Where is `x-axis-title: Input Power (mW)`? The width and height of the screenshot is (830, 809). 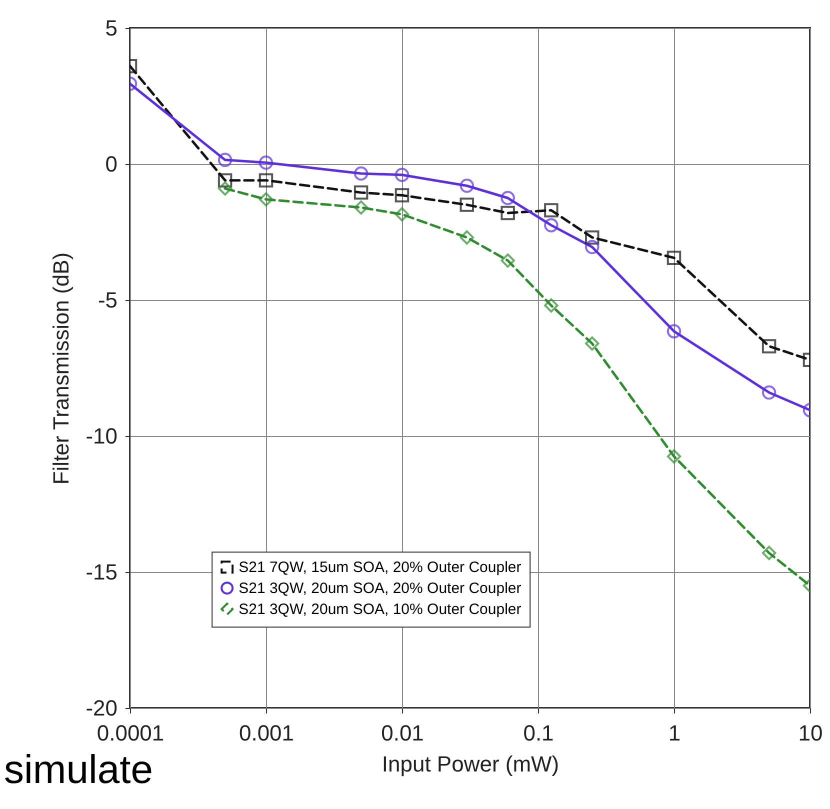 x-axis-title: Input Power (mW) is located at coordinates (471, 764).